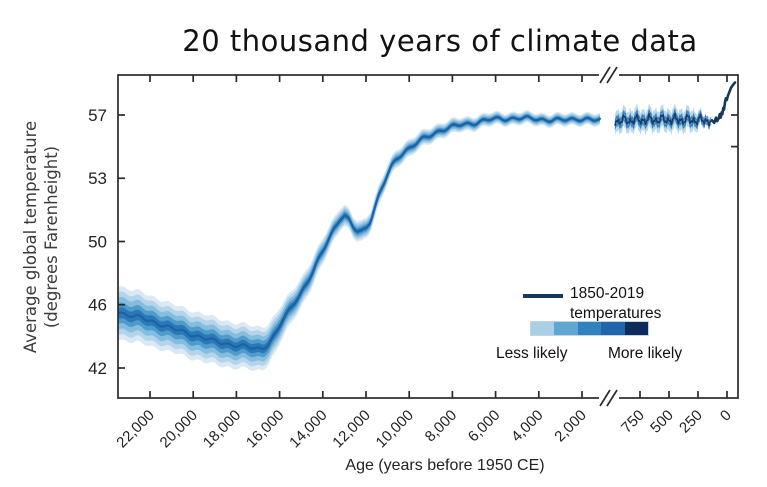 Image resolution: width=767 pixels, height=487 pixels. I want to click on x-tick-label: 12,000, so click(351, 429).